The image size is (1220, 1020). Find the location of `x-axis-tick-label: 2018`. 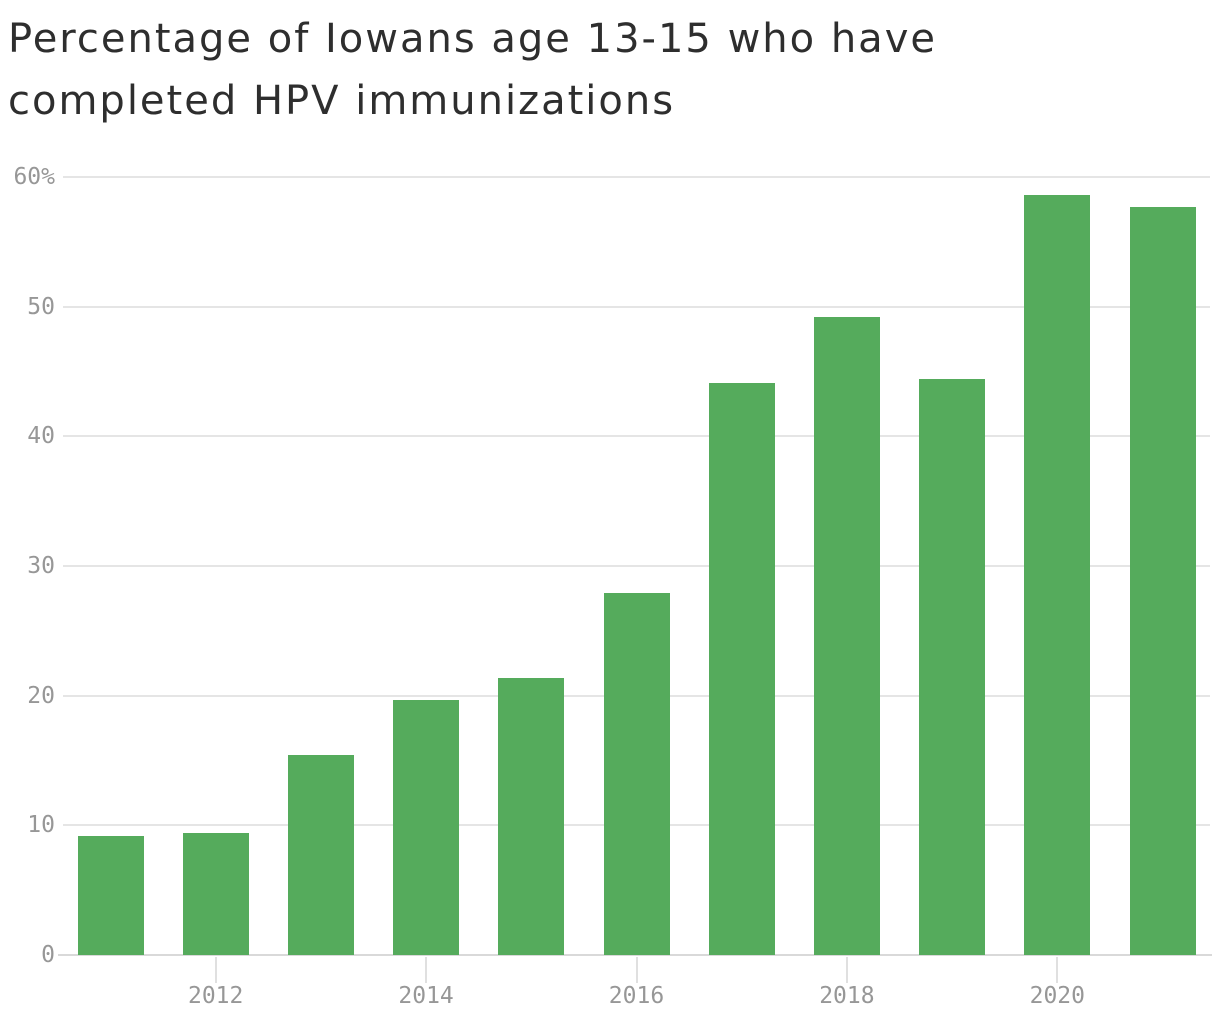

x-axis-tick-label: 2018 is located at coordinates (847, 996).